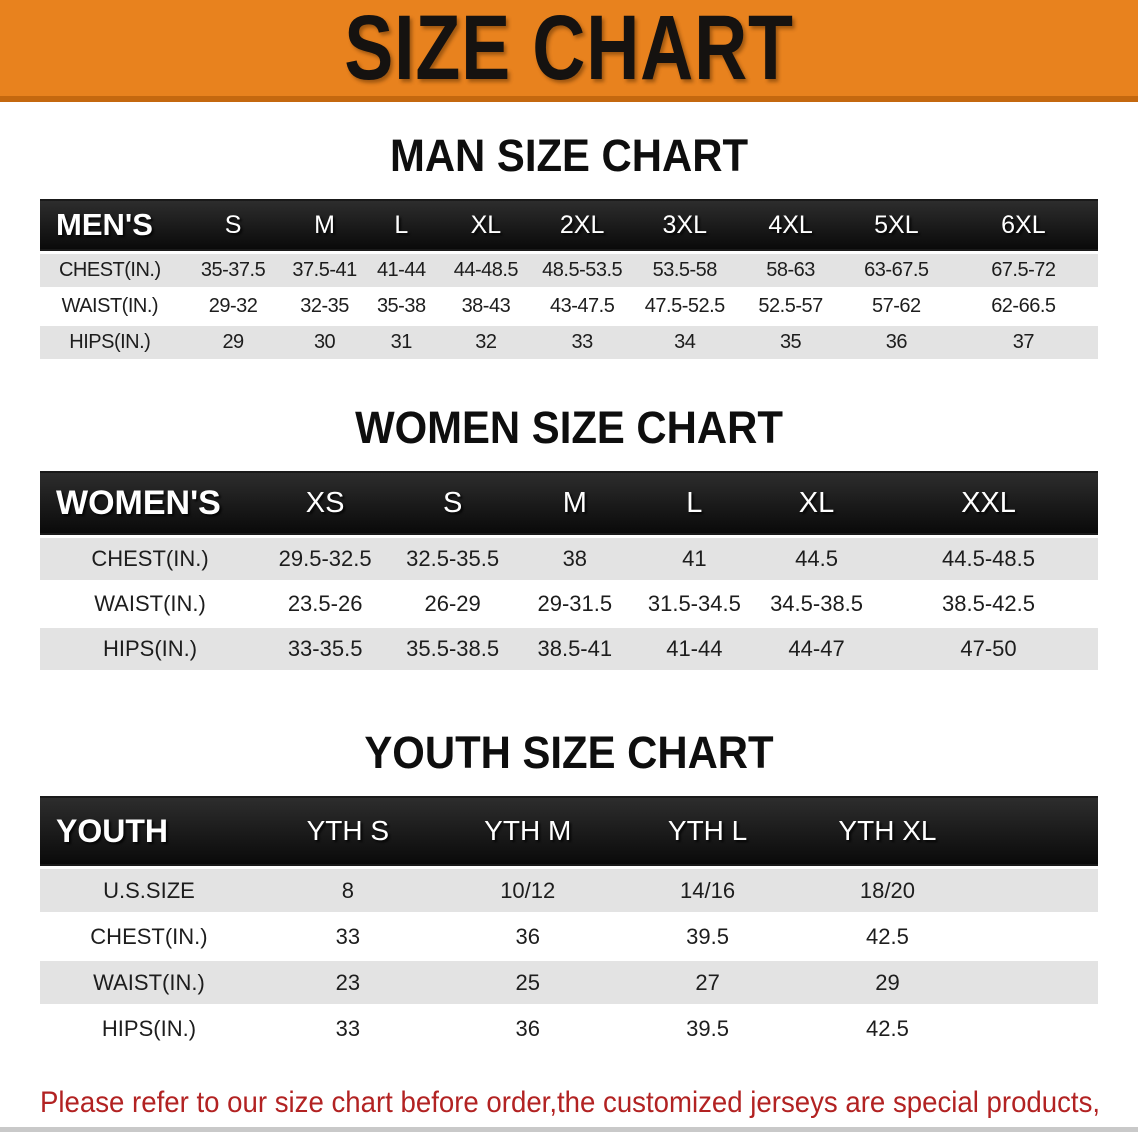 This screenshot has height=1132, width=1138. What do you see at coordinates (707, 936) in the screenshot?
I see `table-cell: 39.5` at bounding box center [707, 936].